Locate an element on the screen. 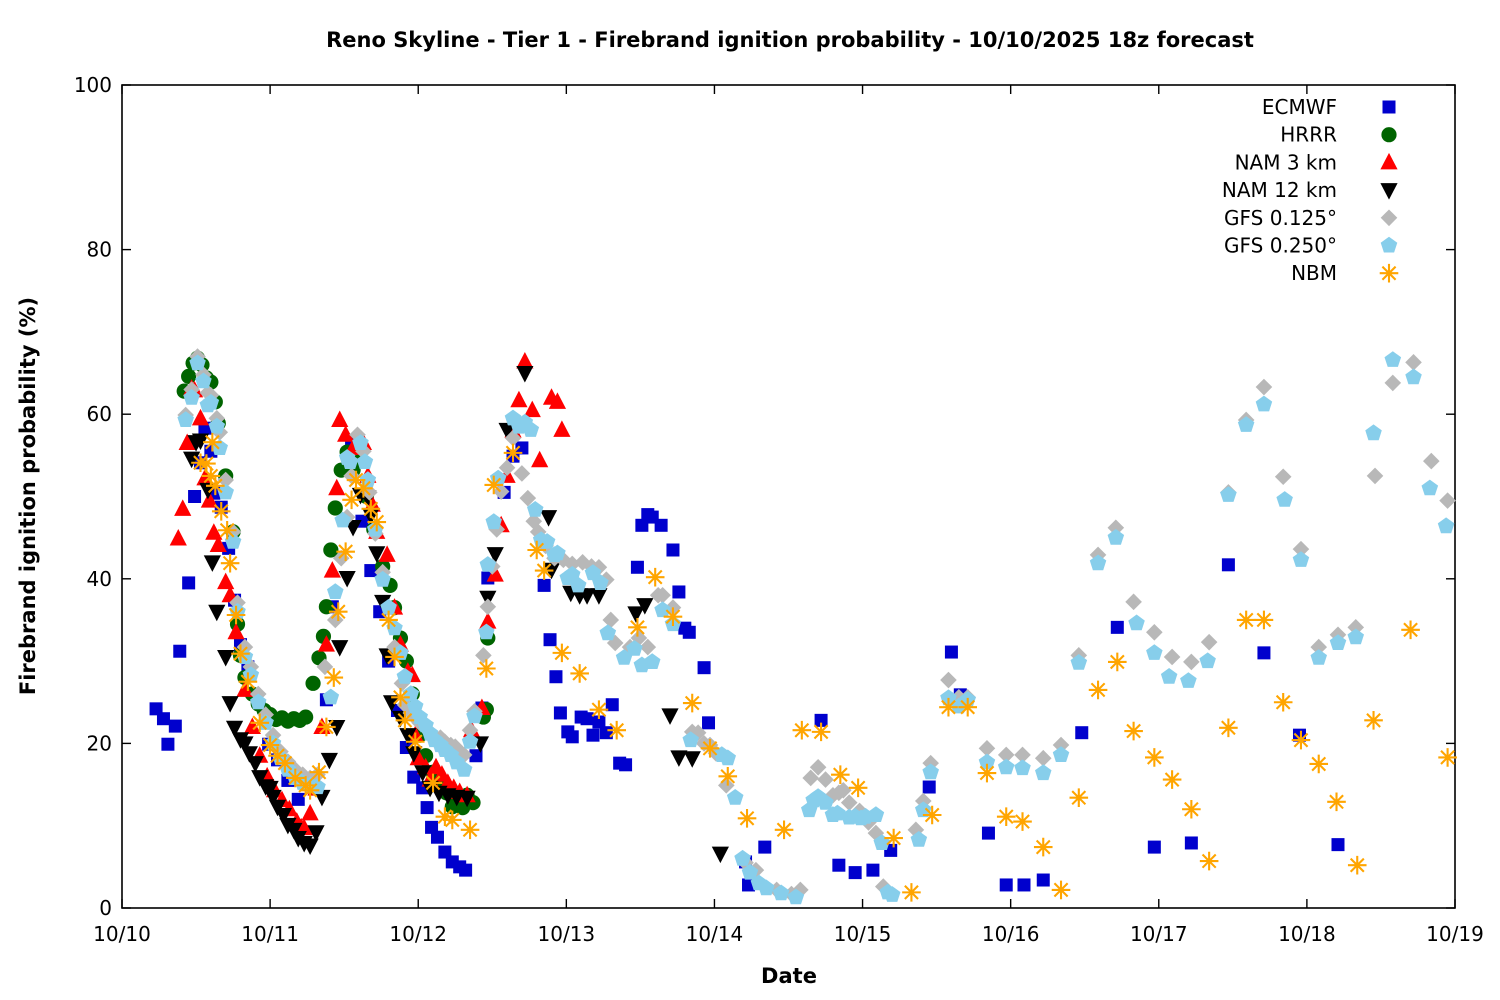 This screenshot has height=1000, width=1500. legend-marker-nbm is located at coordinates (1389, 273).